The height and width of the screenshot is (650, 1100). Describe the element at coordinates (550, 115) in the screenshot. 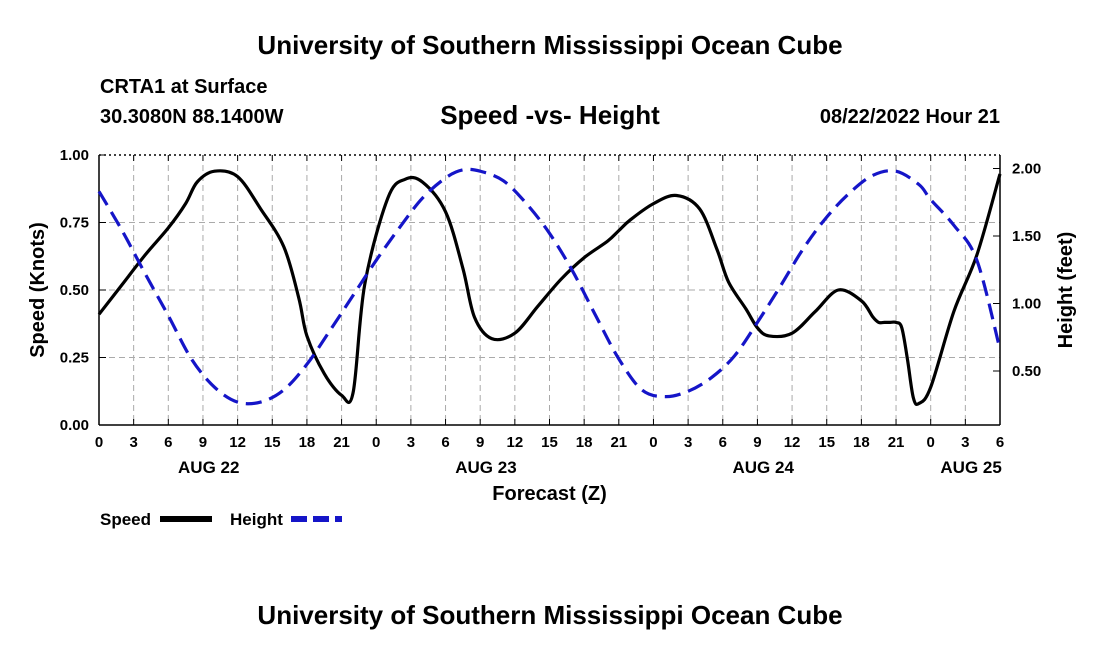

I see `chart-subtitle: Speed -vs- Height` at that location.